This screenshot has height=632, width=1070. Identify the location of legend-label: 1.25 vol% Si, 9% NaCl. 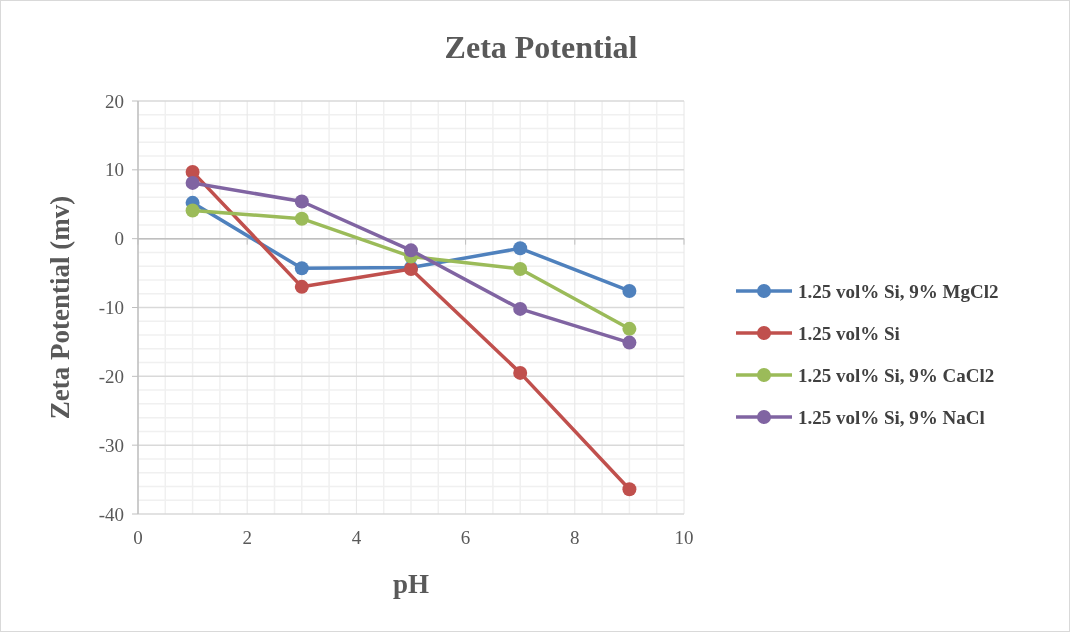
(891, 417).